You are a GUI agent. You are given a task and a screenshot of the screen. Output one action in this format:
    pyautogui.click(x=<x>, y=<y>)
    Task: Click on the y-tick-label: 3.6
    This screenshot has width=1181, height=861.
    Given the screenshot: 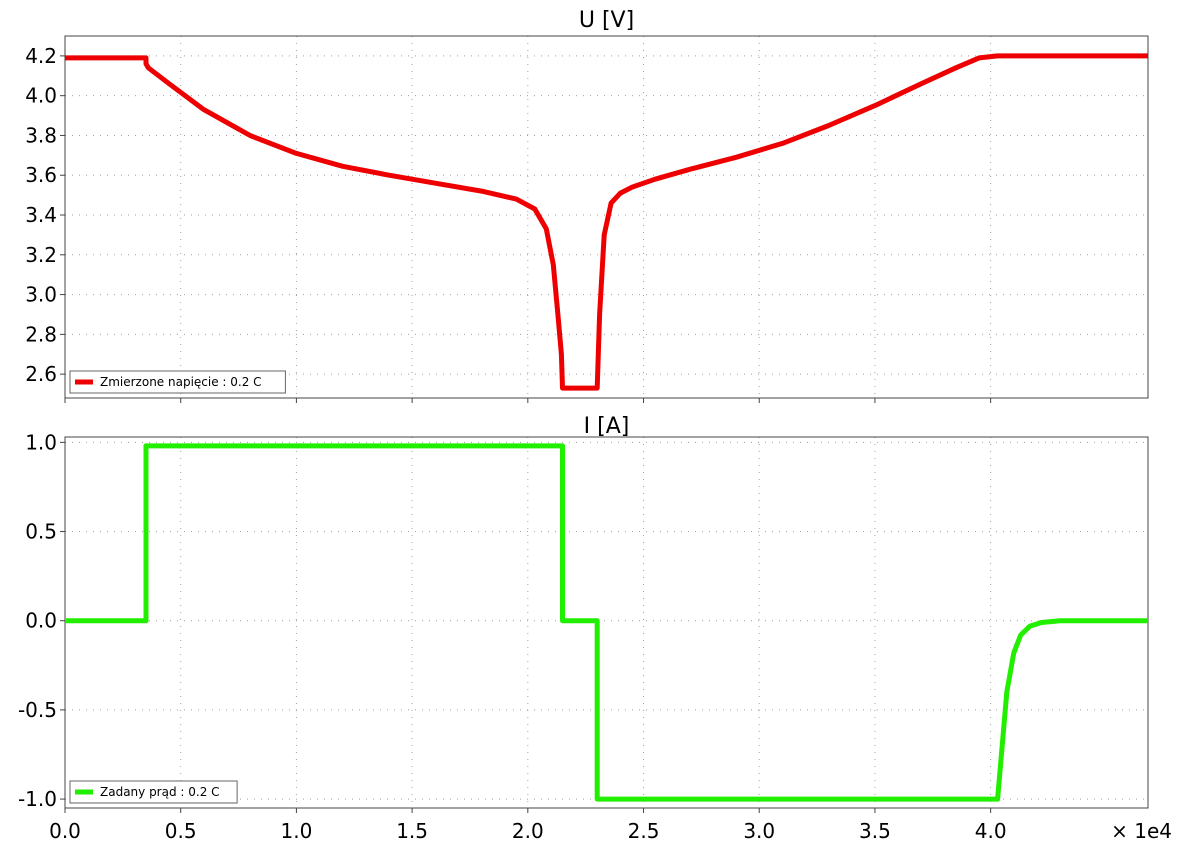 What is the action you would take?
    pyautogui.click(x=41, y=175)
    